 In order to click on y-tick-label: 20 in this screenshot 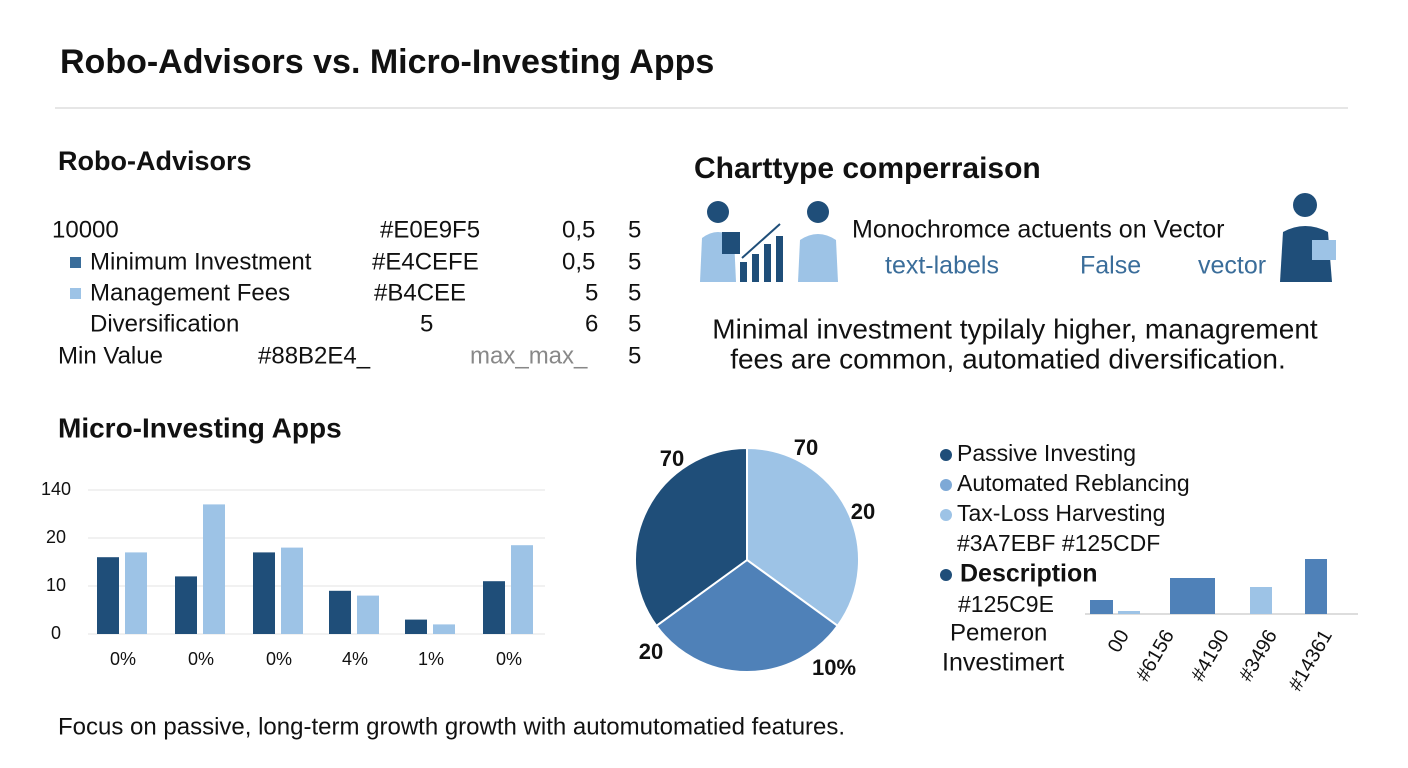, I will do `click(56, 537)`.